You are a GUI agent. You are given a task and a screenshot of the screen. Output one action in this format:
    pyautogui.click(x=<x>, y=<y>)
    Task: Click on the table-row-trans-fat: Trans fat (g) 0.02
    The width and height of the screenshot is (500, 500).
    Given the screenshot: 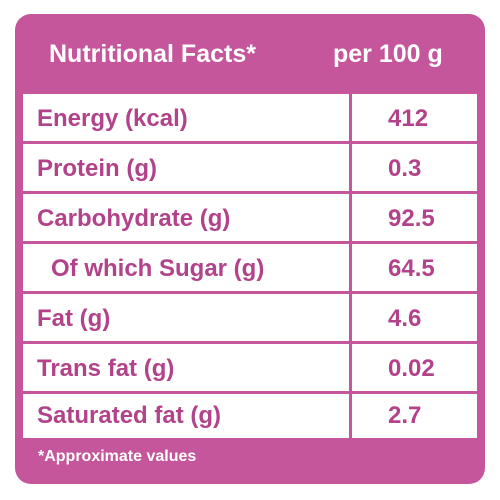 What is the action you would take?
    pyautogui.click(x=250, y=367)
    